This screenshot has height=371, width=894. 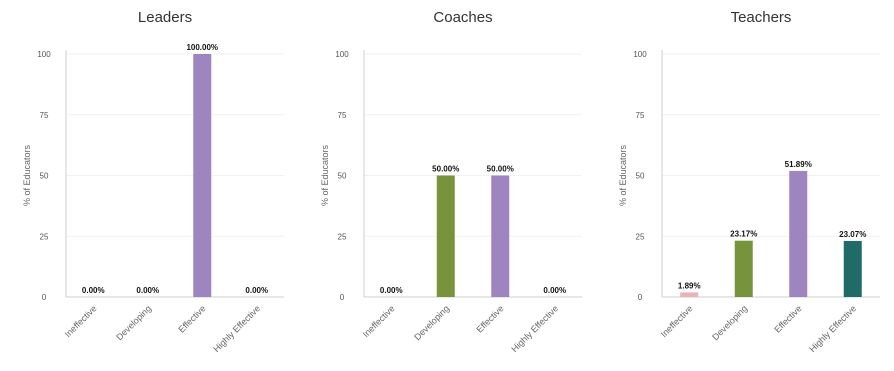 I want to click on data-label: 23.17%, so click(x=743, y=234).